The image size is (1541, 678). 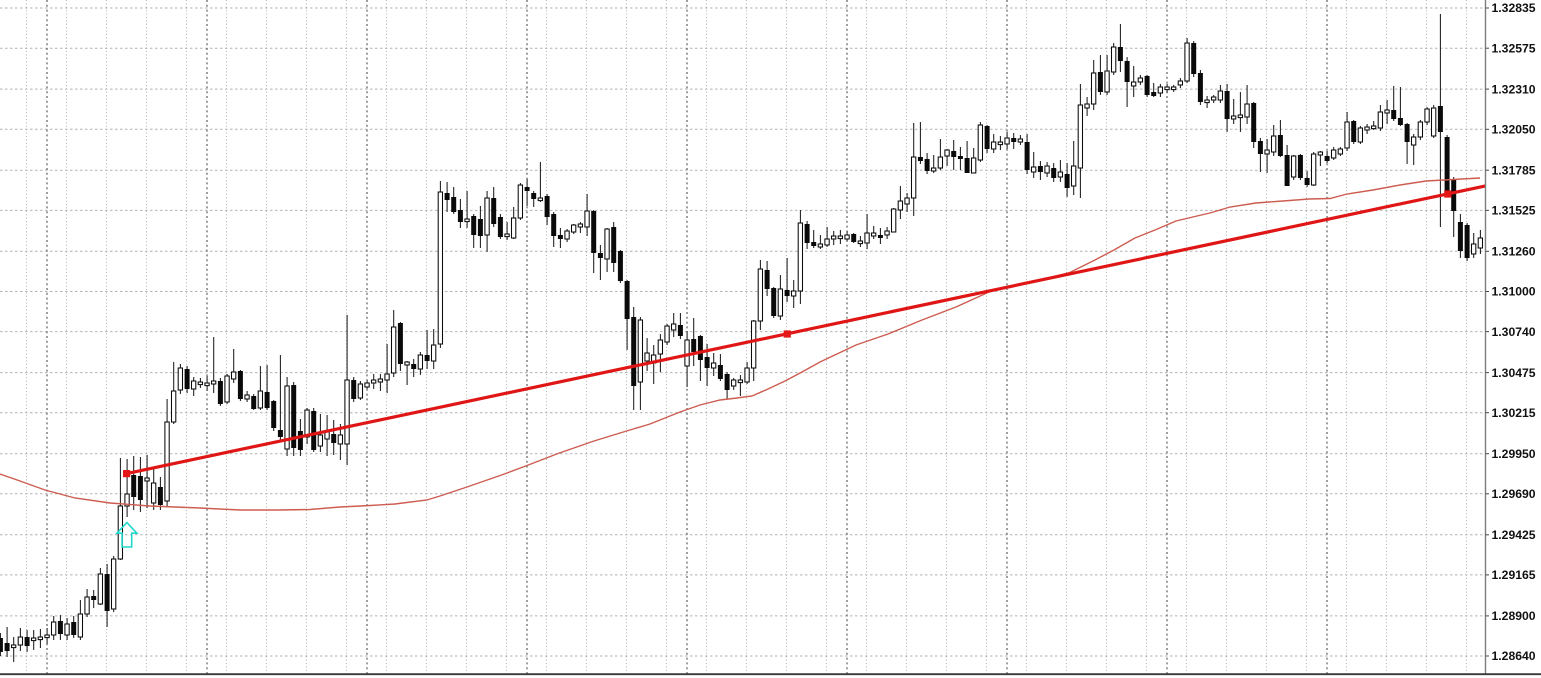 What do you see at coordinates (1514, 211) in the screenshot?
I see `svg-text: 1.31525` at bounding box center [1514, 211].